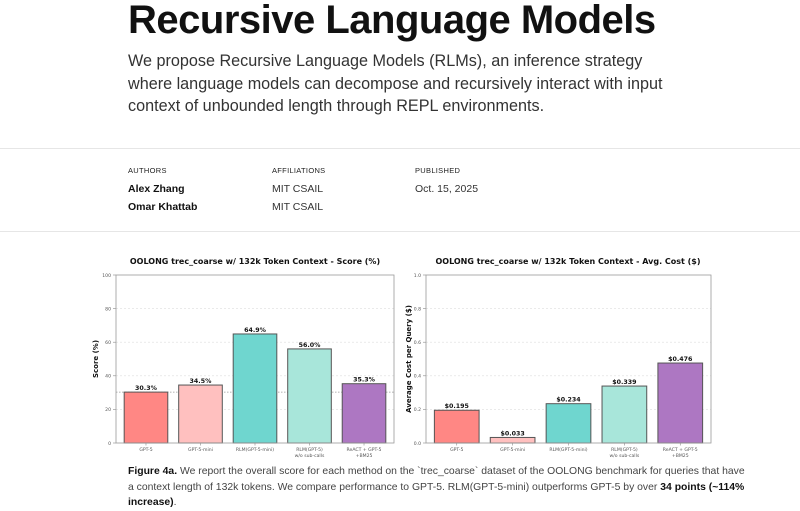 This screenshot has width=800, height=511. I want to click on affiliations-column: AFFILIATIONS MIT CSAIL MIT CSAIL, so click(298, 191).